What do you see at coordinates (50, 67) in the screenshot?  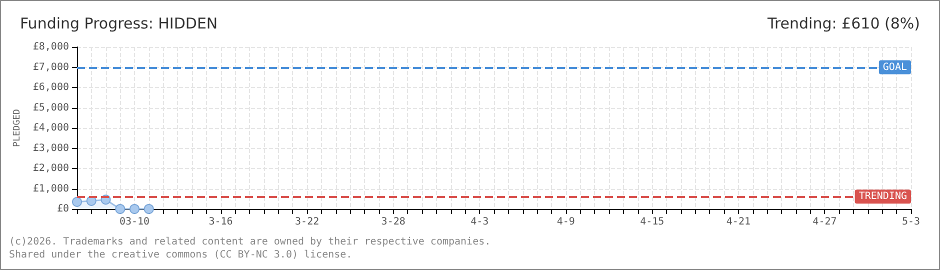 I see `y-tick-label: £7,000` at bounding box center [50, 67].